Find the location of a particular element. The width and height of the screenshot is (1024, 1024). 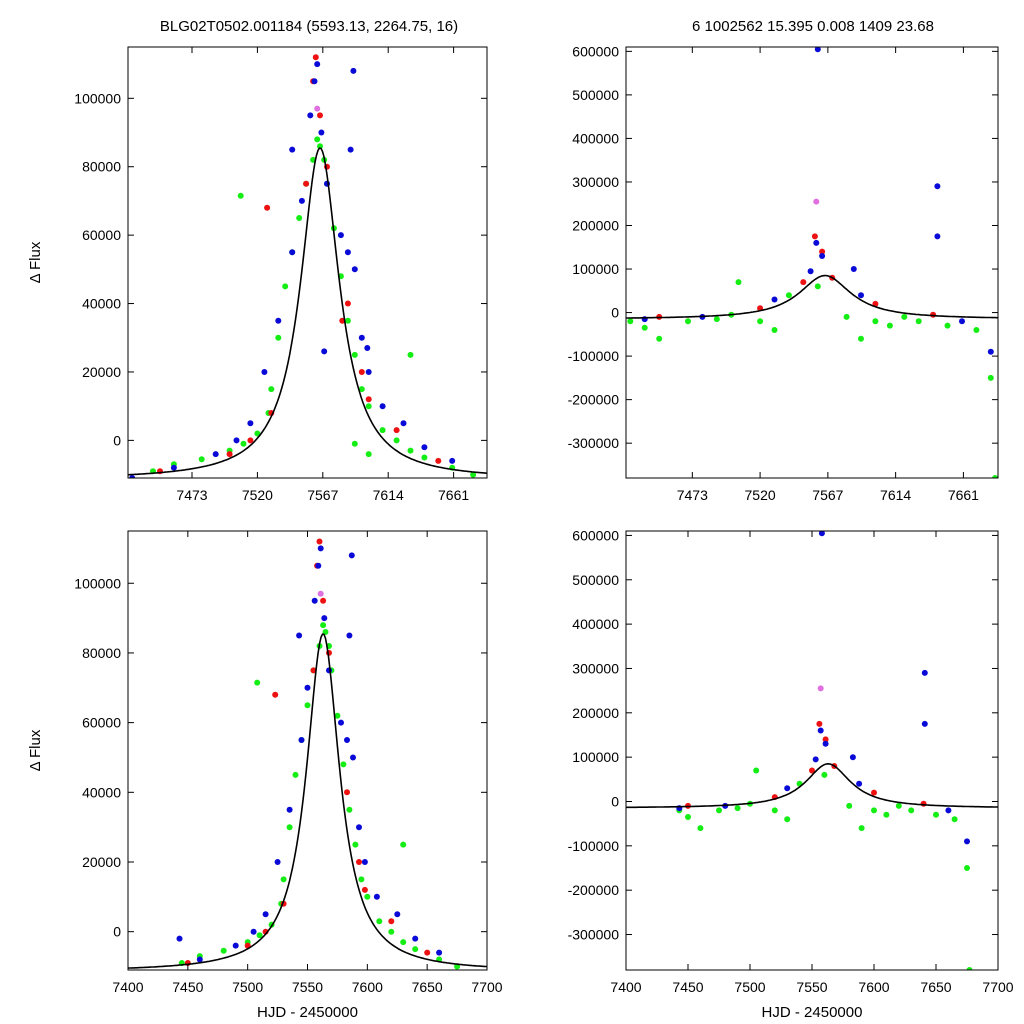

y-tick-label: 400000 is located at coordinates (595, 138).